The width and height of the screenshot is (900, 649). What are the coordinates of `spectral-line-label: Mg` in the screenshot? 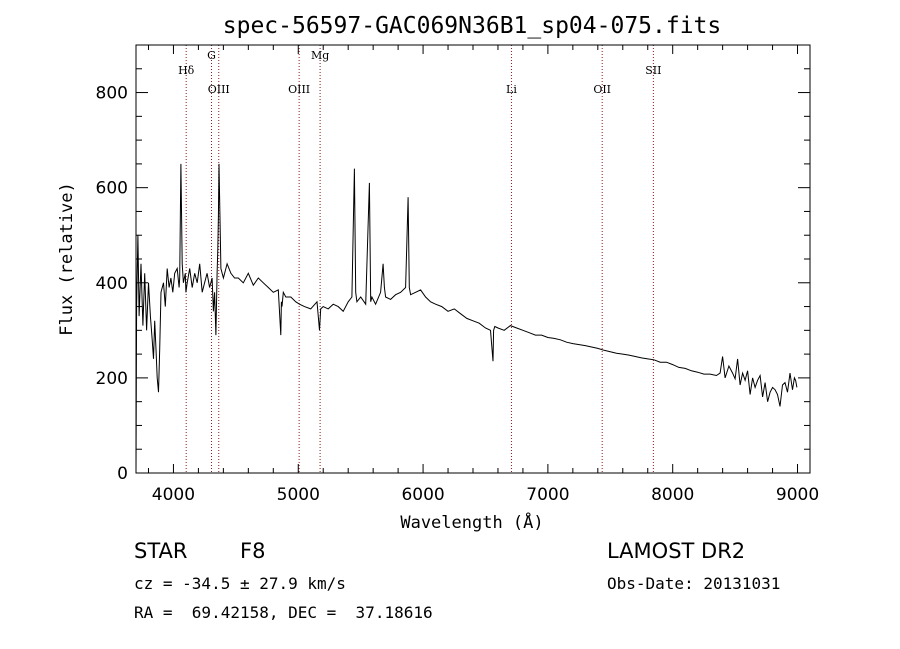 It's located at (320, 55).